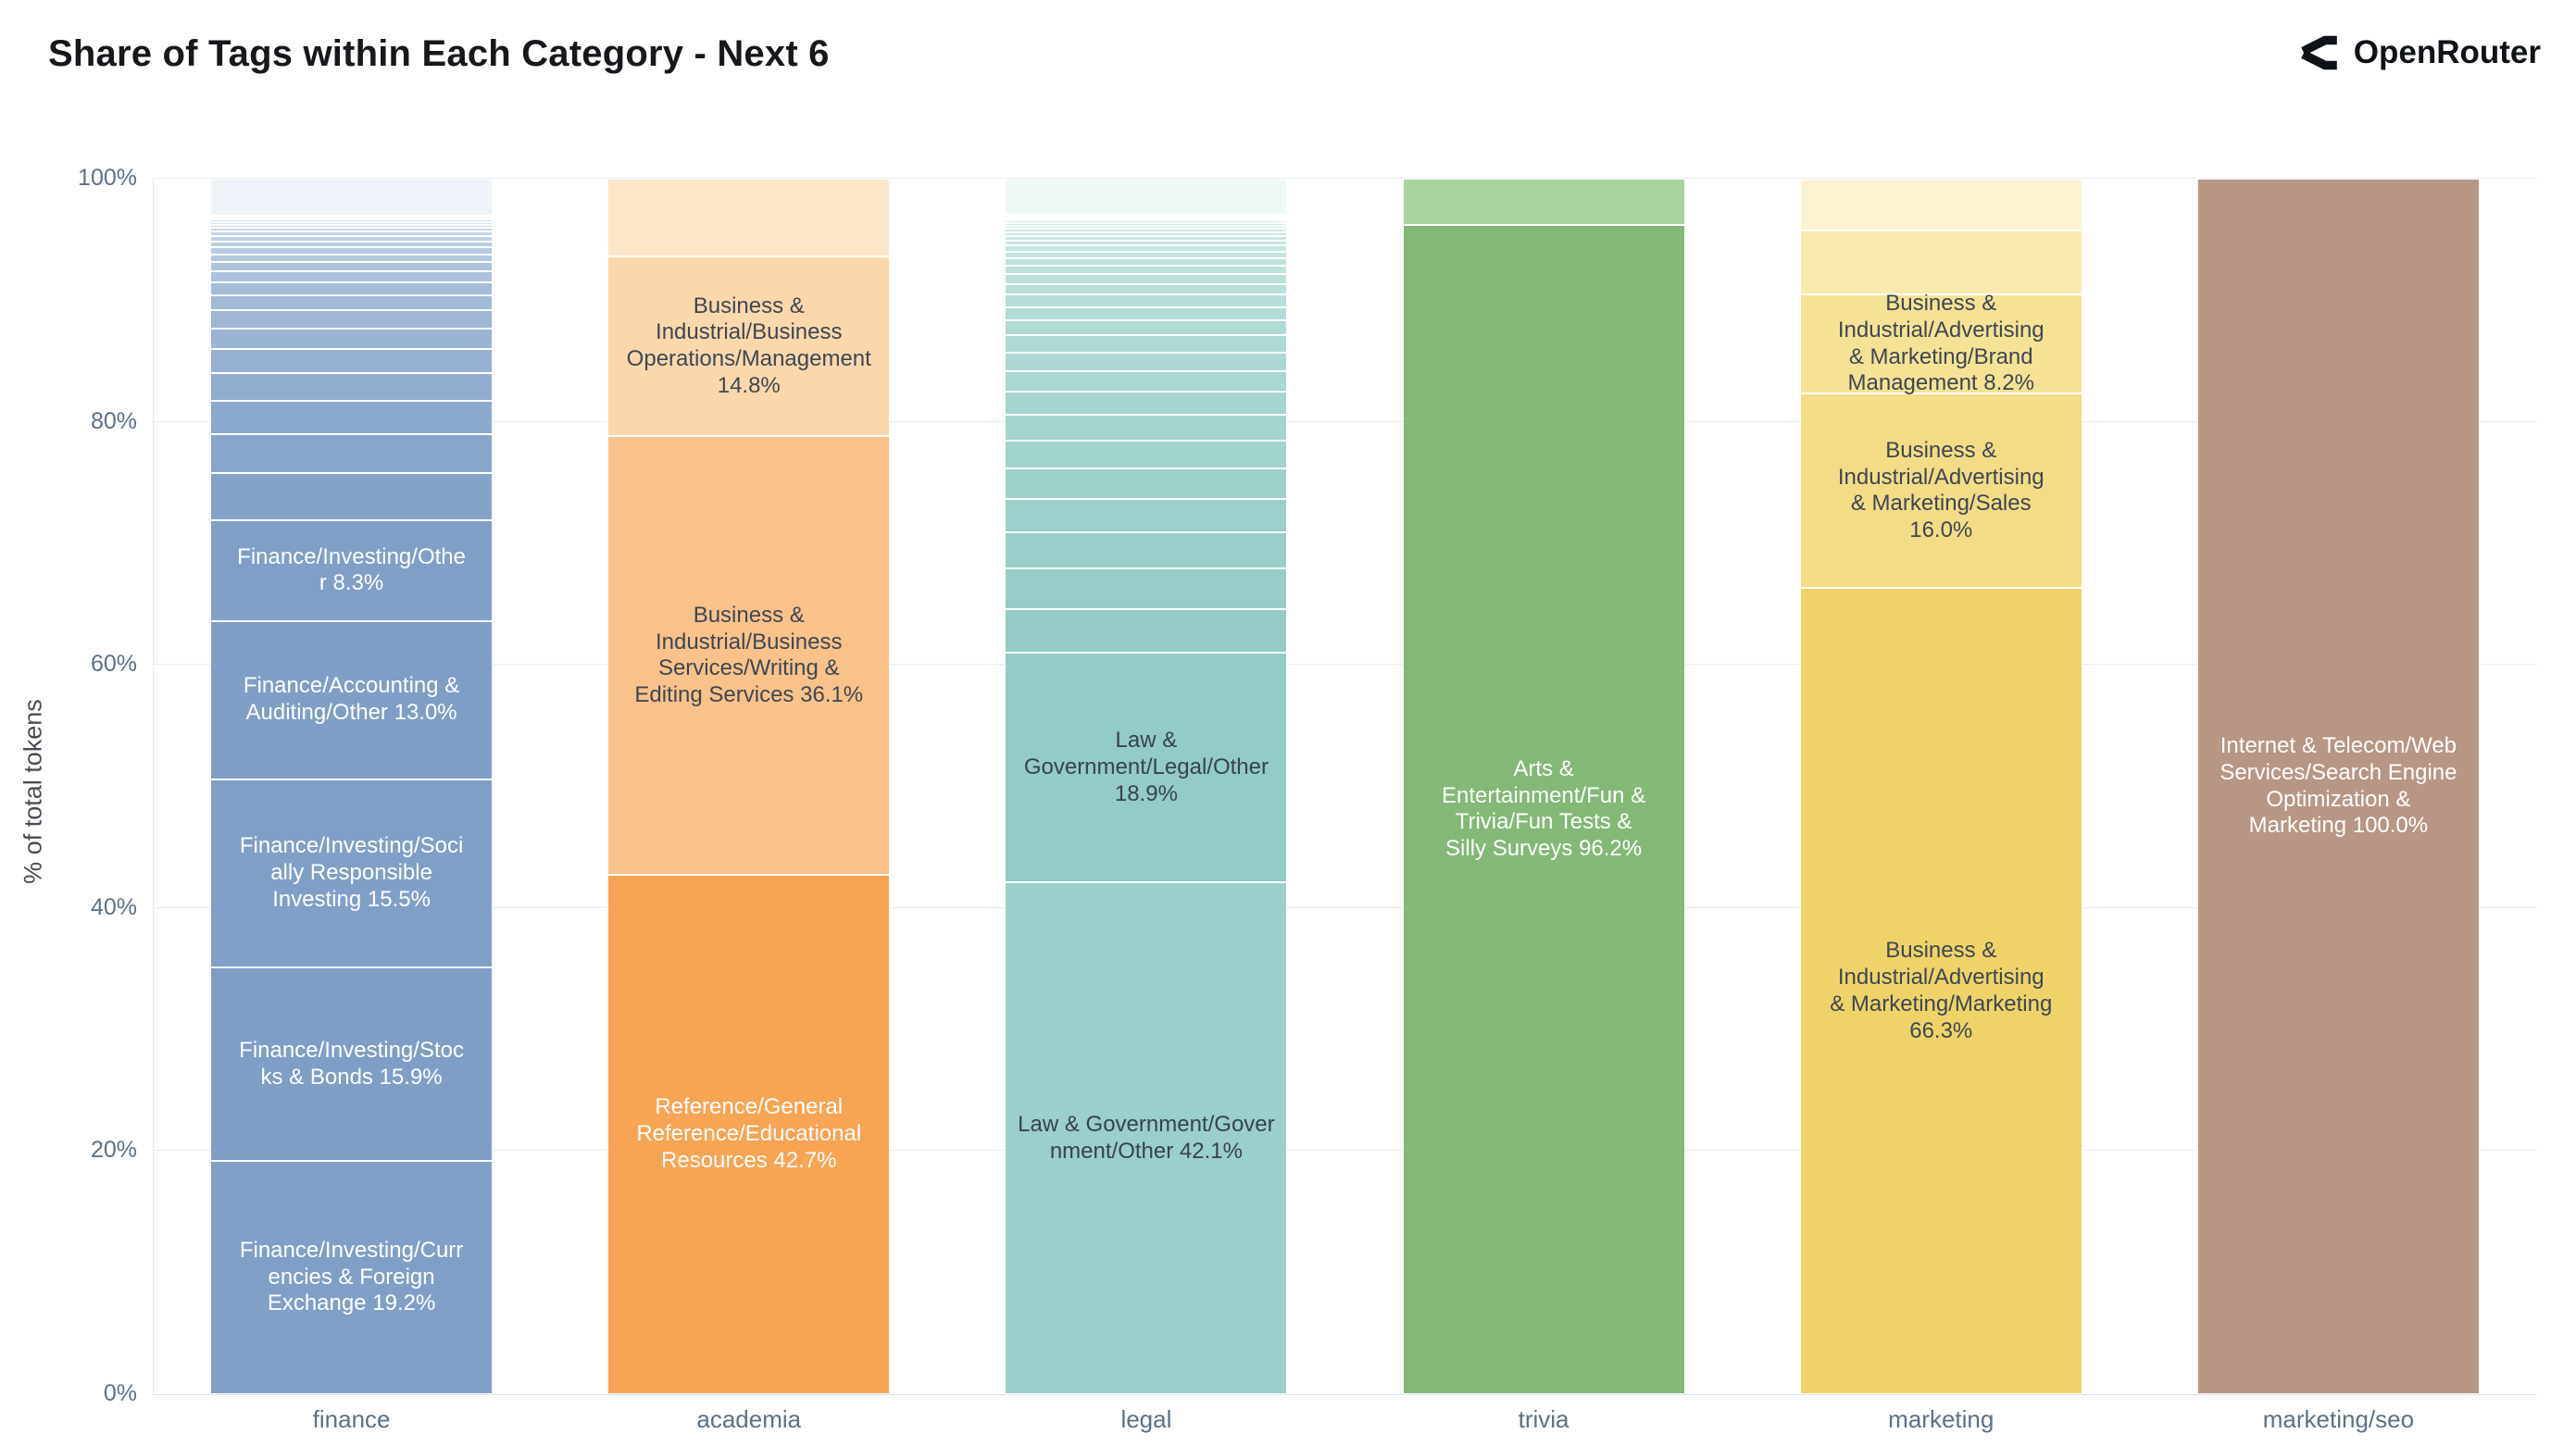 The width and height of the screenshot is (2576, 1446). Describe the element at coordinates (120, 1393) in the screenshot. I see `y-tick-label: 0%` at that location.